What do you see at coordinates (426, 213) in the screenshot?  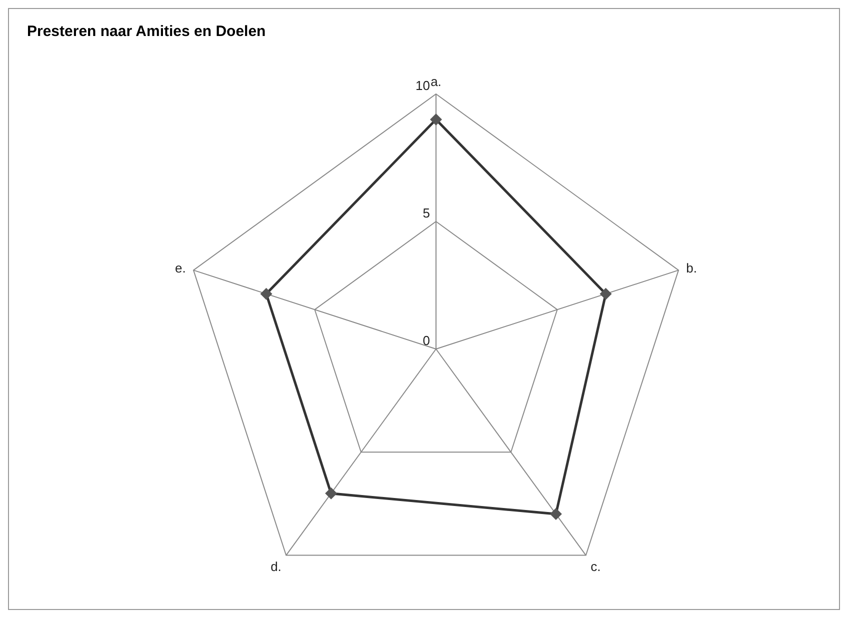 I see `y-tick-label: 5` at bounding box center [426, 213].